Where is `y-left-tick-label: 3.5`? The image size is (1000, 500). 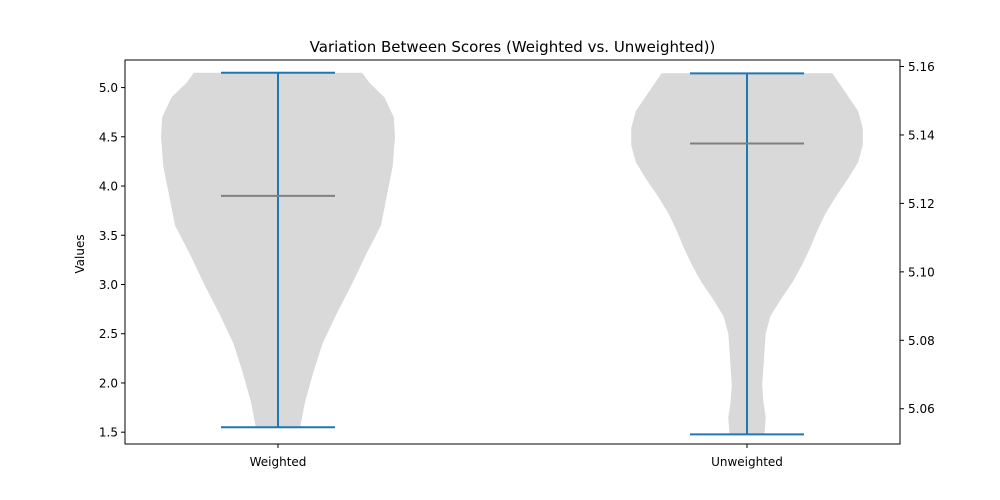
y-left-tick-label: 3.5 is located at coordinates (108, 236).